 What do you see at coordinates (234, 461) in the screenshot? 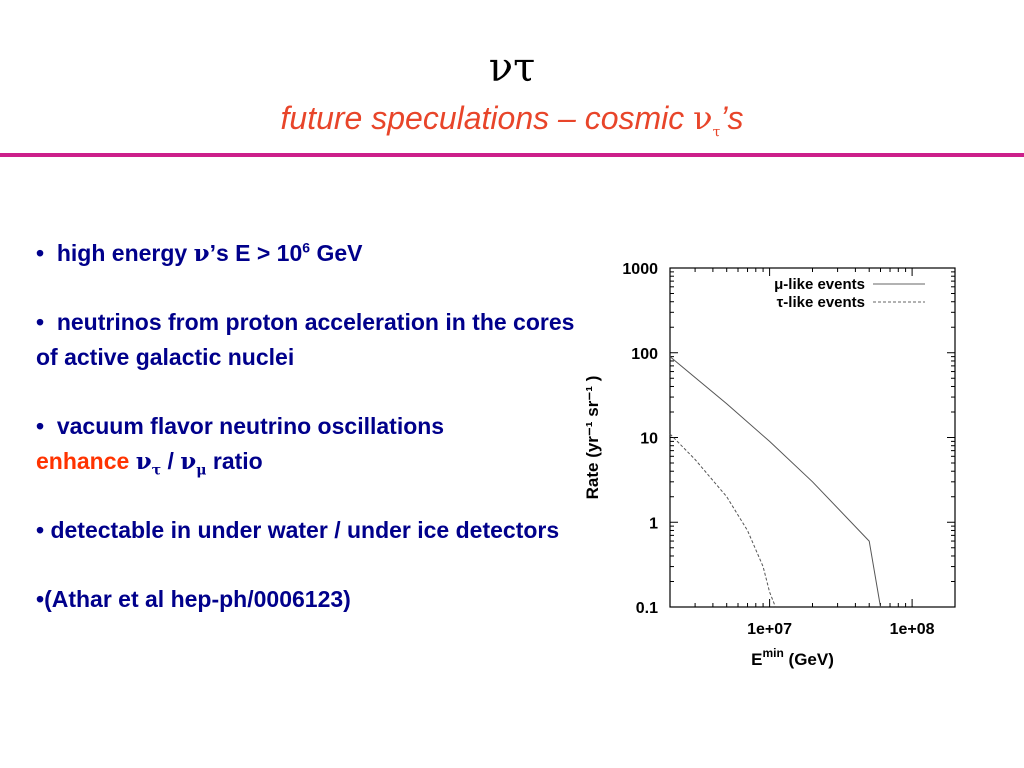
I see `ratio-word: ratio` at bounding box center [234, 461].